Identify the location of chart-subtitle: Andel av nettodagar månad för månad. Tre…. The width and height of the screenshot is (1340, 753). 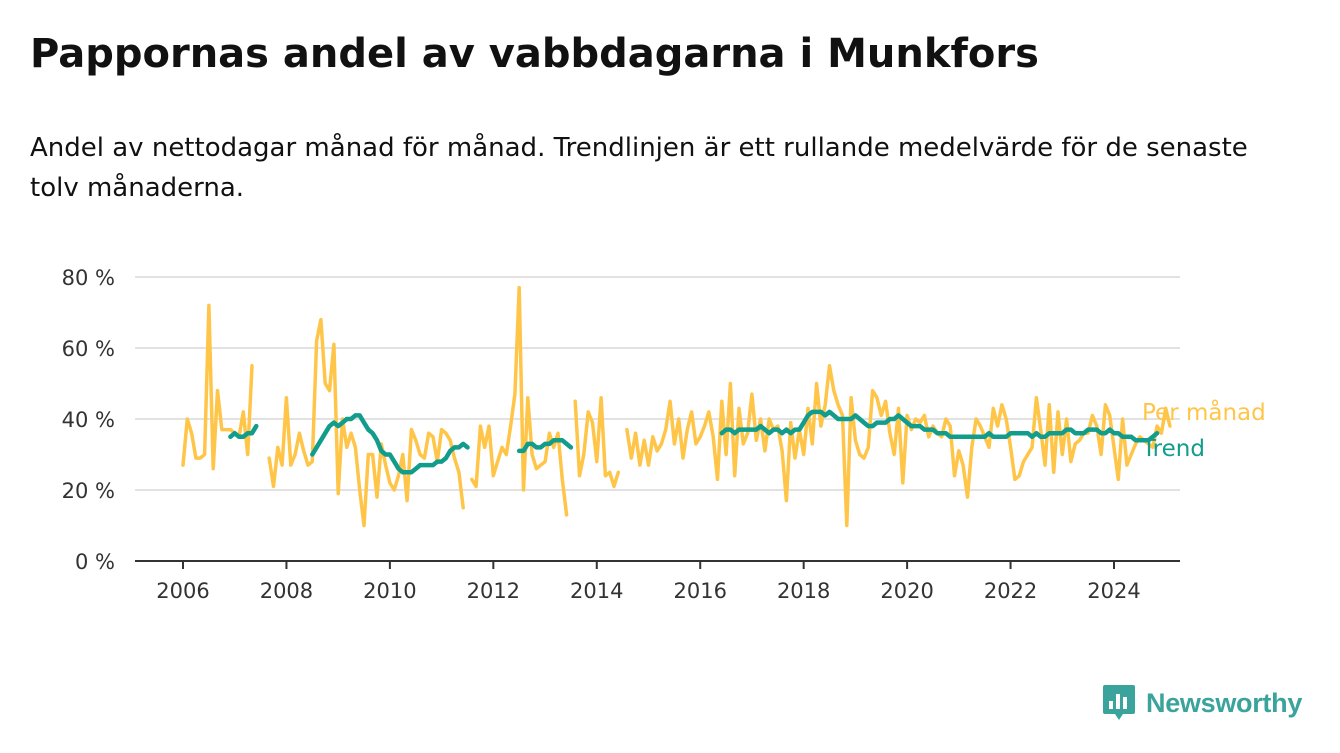
(639, 168).